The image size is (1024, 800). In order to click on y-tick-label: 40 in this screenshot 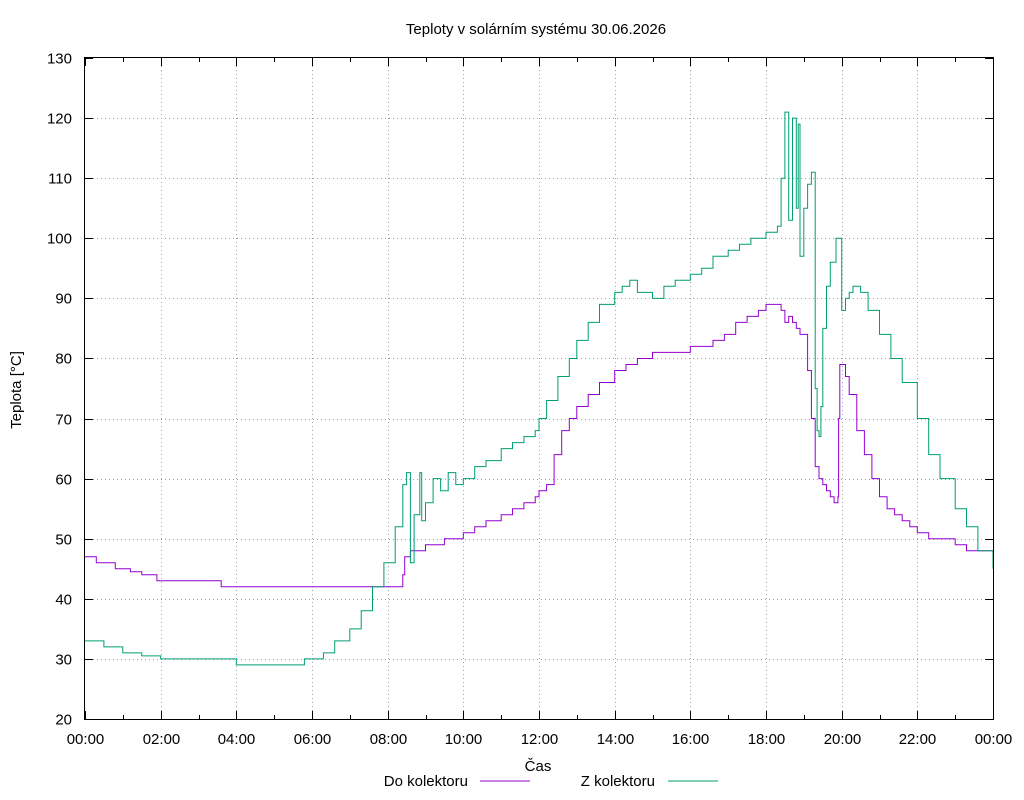, I will do `click(63, 600)`.